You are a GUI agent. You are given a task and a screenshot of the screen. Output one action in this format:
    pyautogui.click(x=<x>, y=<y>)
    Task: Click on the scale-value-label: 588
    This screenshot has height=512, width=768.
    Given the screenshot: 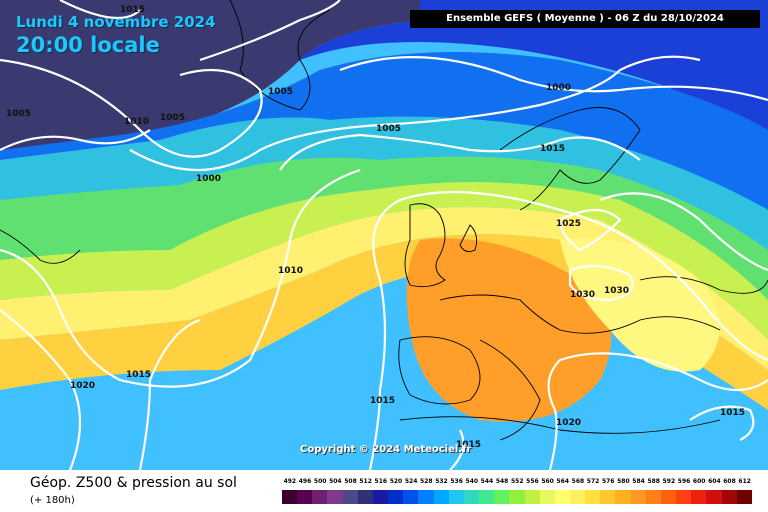 What is the action you would take?
    pyautogui.click(x=653, y=481)
    